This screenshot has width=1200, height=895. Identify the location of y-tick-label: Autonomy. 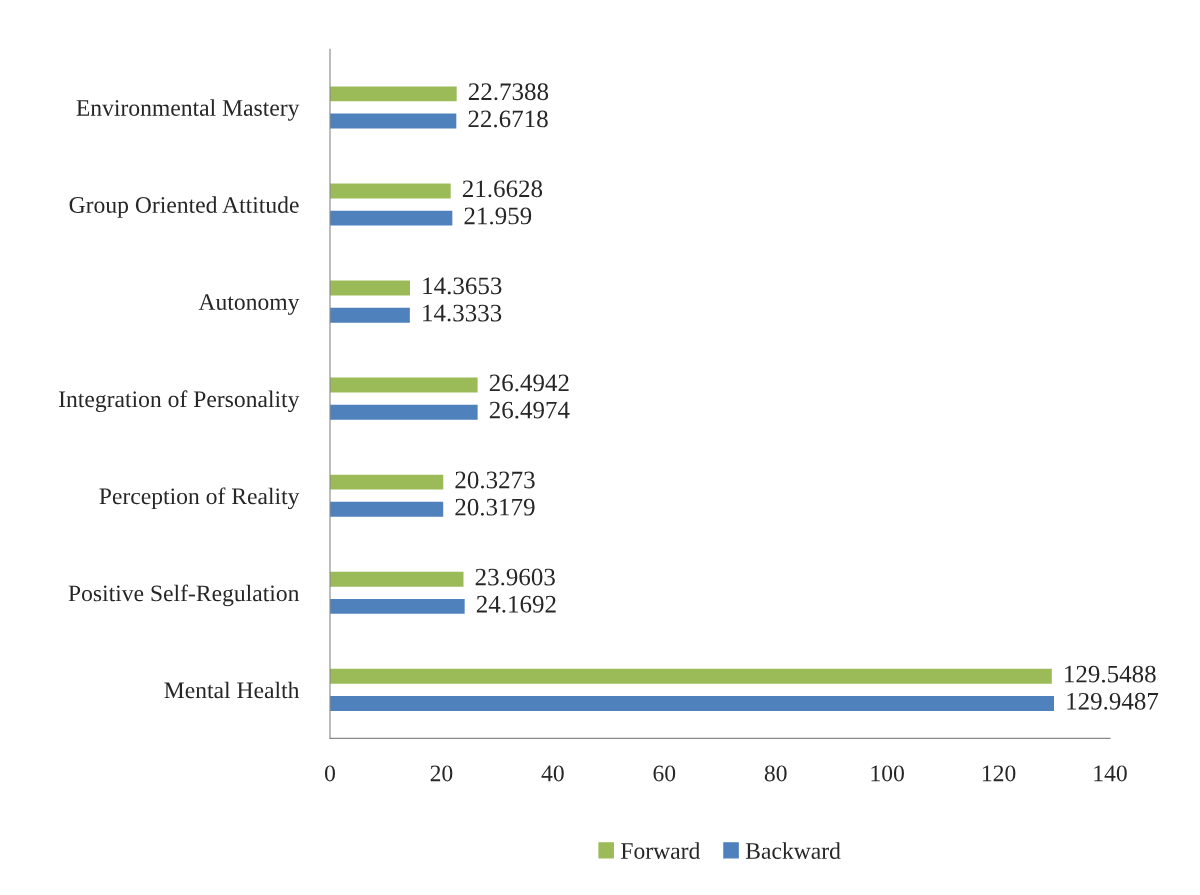
(249, 304).